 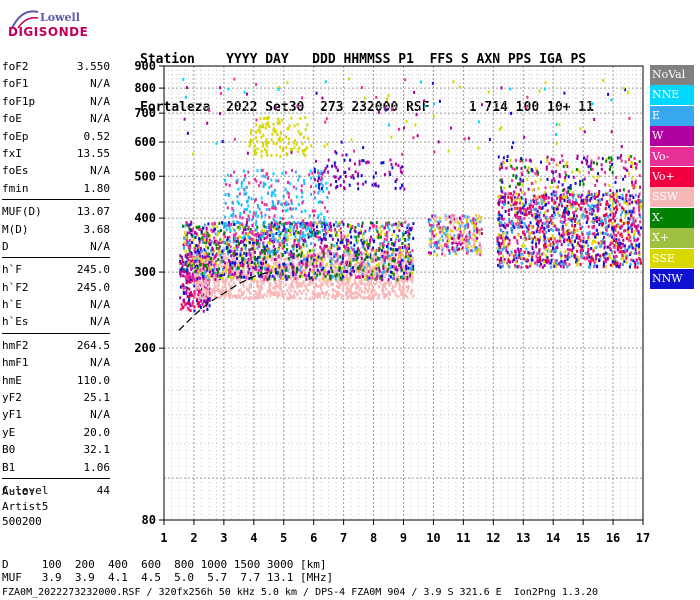 What do you see at coordinates (56, 200) in the screenshot?
I see `param-separator` at bounding box center [56, 200].